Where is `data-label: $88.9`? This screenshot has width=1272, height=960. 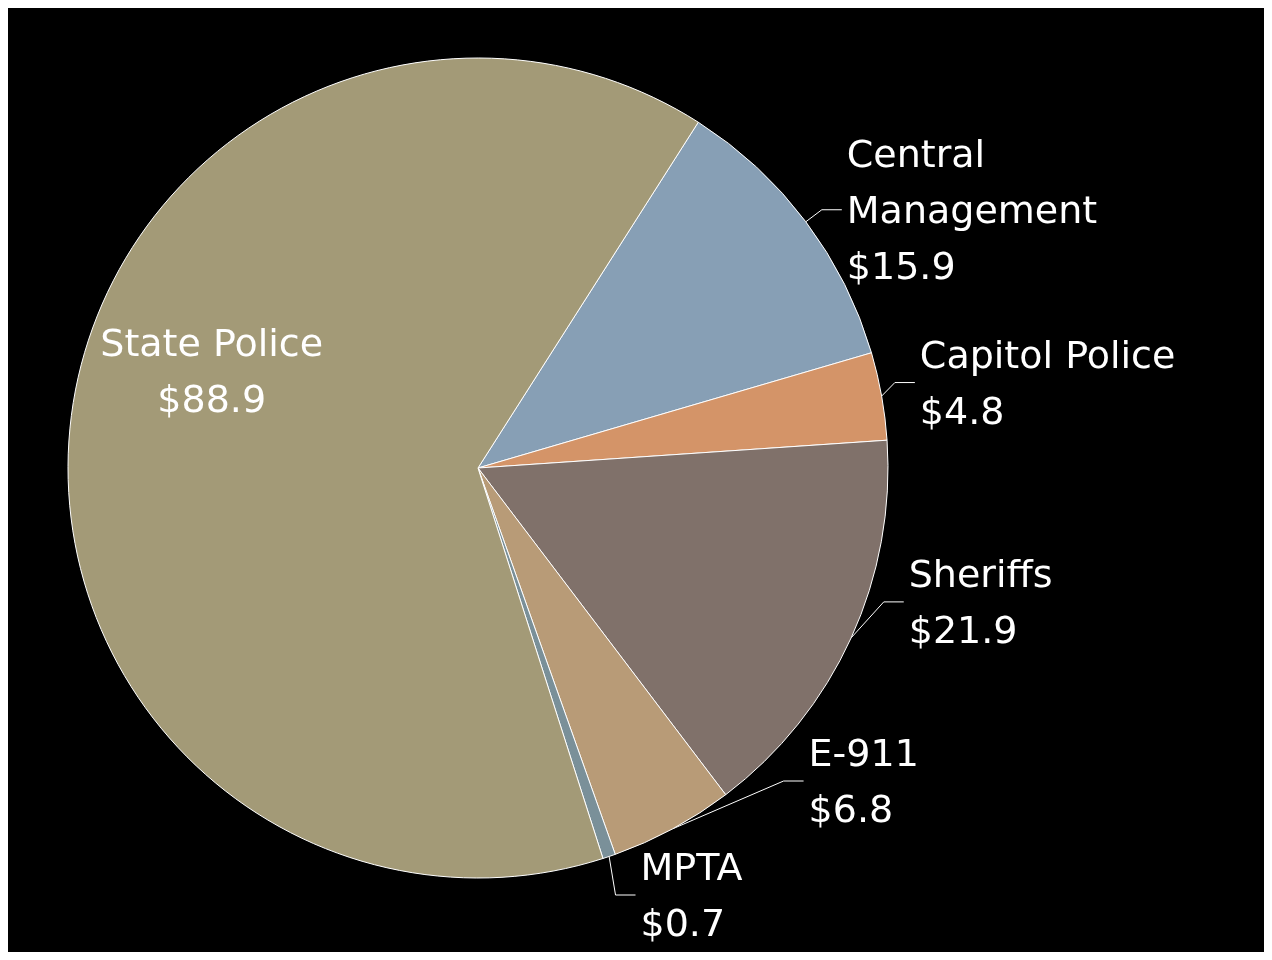 data-label: $88.9 is located at coordinates (212, 399).